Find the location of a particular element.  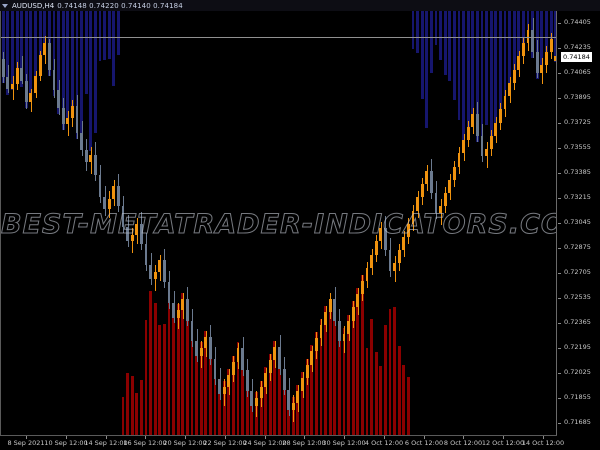

price-tick-label: 0.73215 is located at coordinates (577, 197).